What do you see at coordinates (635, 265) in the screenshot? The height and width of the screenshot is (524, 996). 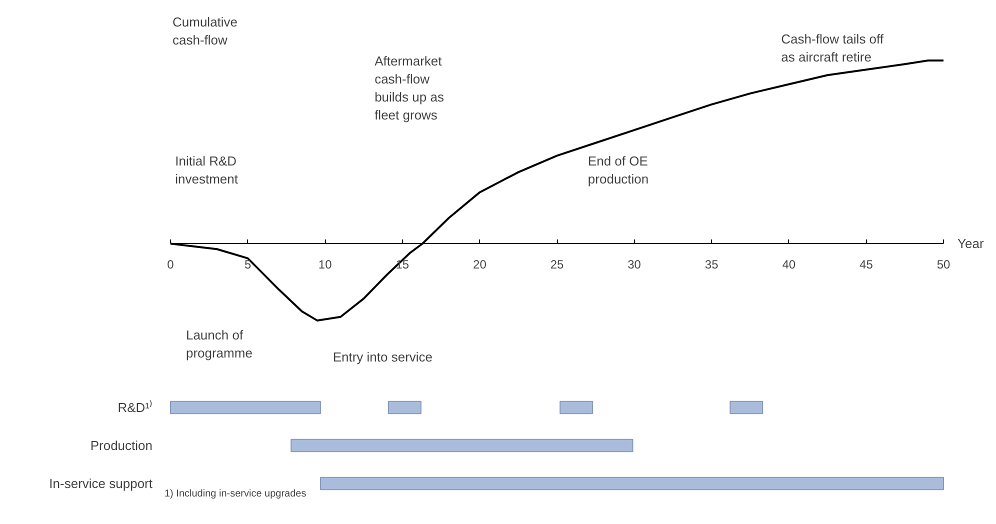 I see `x-tick-label: 30` at bounding box center [635, 265].